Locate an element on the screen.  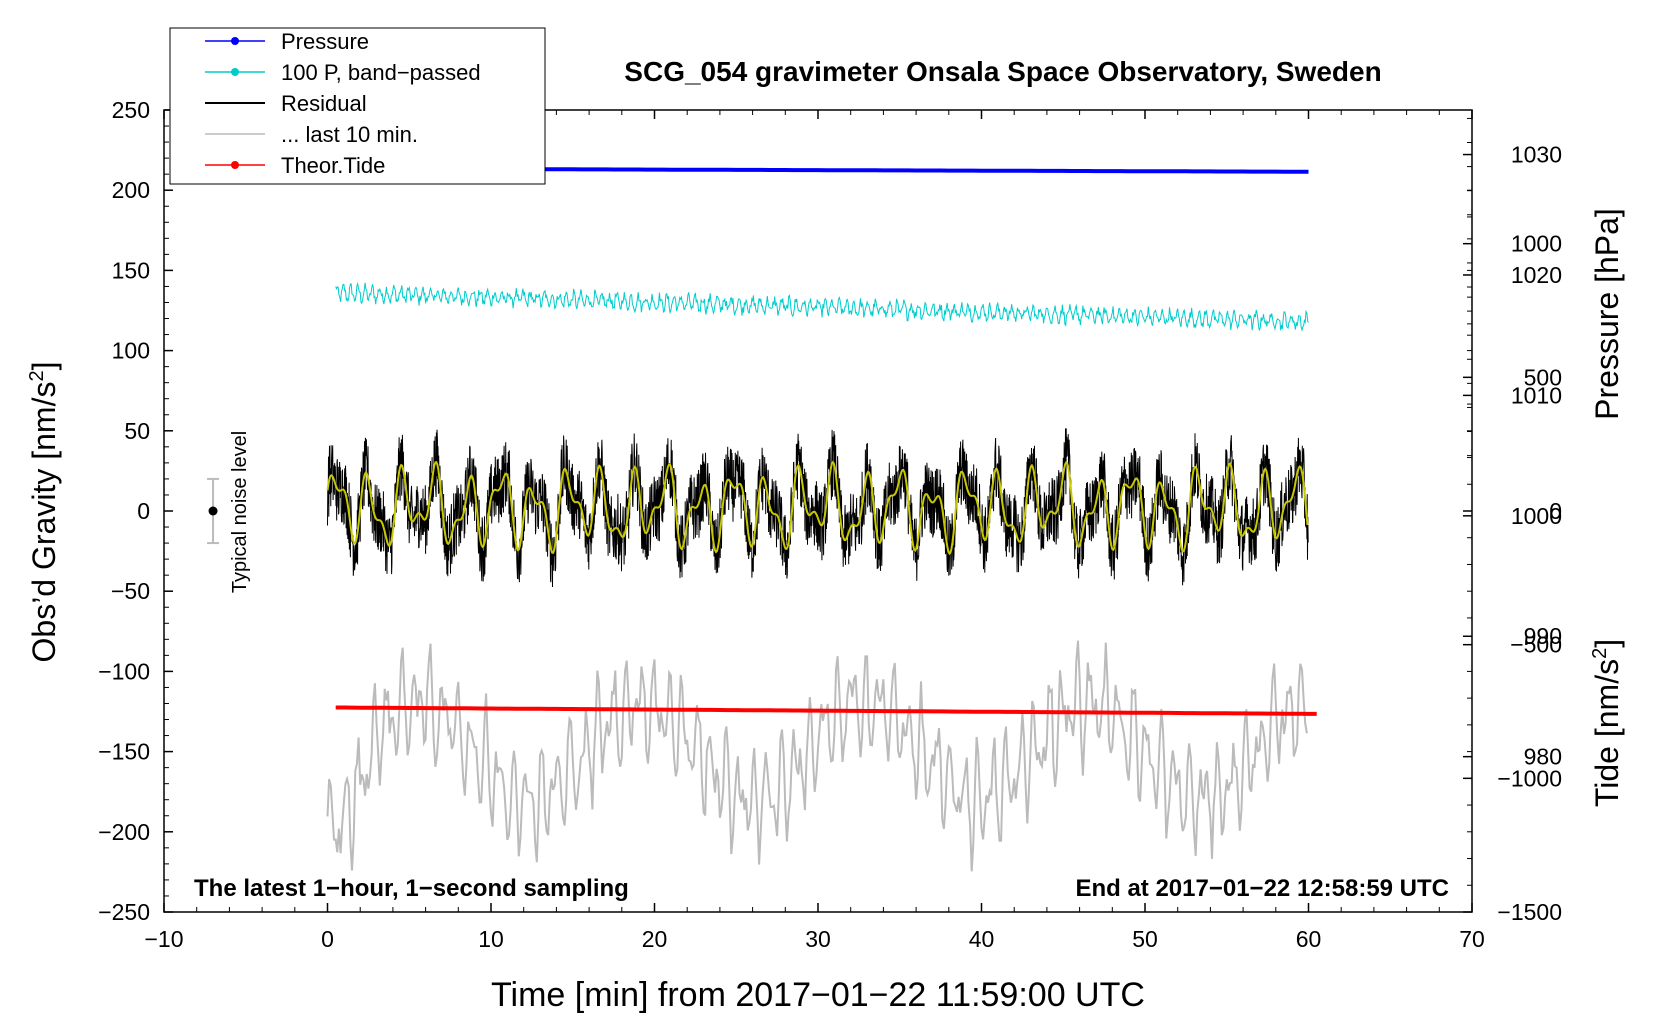
pressure-tick-label: 1010 is located at coordinates (1536, 395).